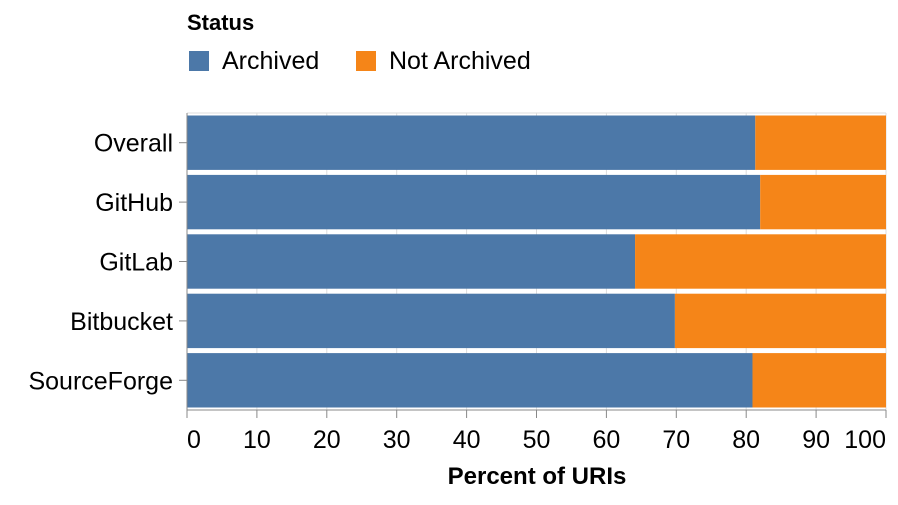 This screenshot has width=898, height=505. I want to click on legend-swatch-not-archived, so click(366, 61).